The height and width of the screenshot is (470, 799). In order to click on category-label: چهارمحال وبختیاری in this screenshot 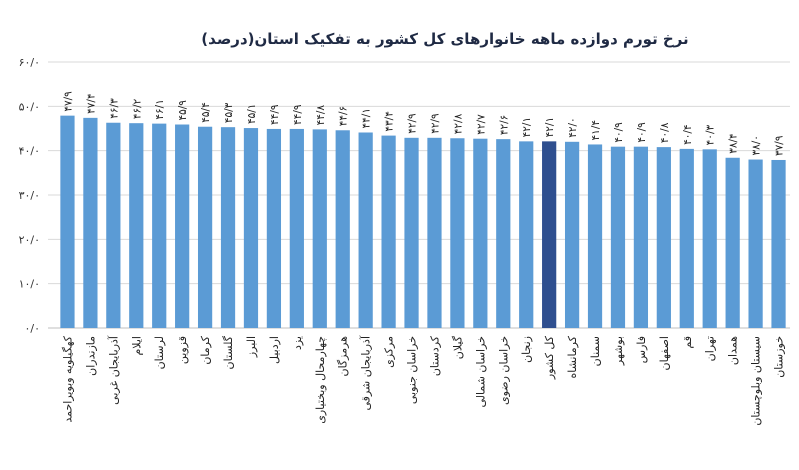, I will do `click(320, 380)`.